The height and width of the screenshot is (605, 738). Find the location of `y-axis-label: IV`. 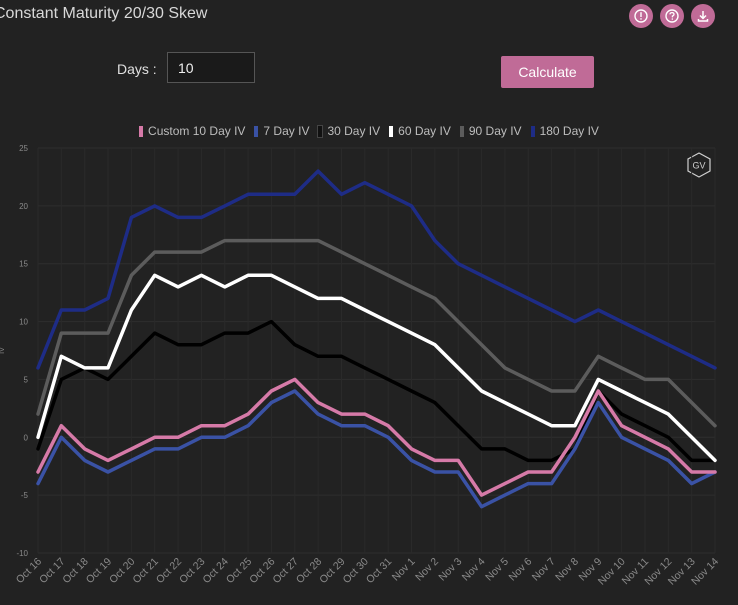

y-axis-label: IV is located at coordinates (3, 350).